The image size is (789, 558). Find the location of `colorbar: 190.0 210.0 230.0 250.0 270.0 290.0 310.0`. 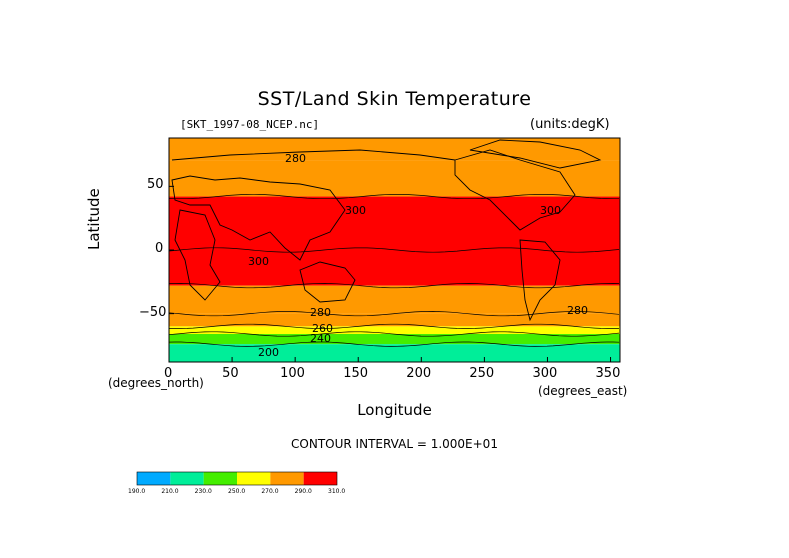

colorbar: 190.0 210.0 230.0 250.0 270.0 290.0 310.0 is located at coordinates (236, 483).